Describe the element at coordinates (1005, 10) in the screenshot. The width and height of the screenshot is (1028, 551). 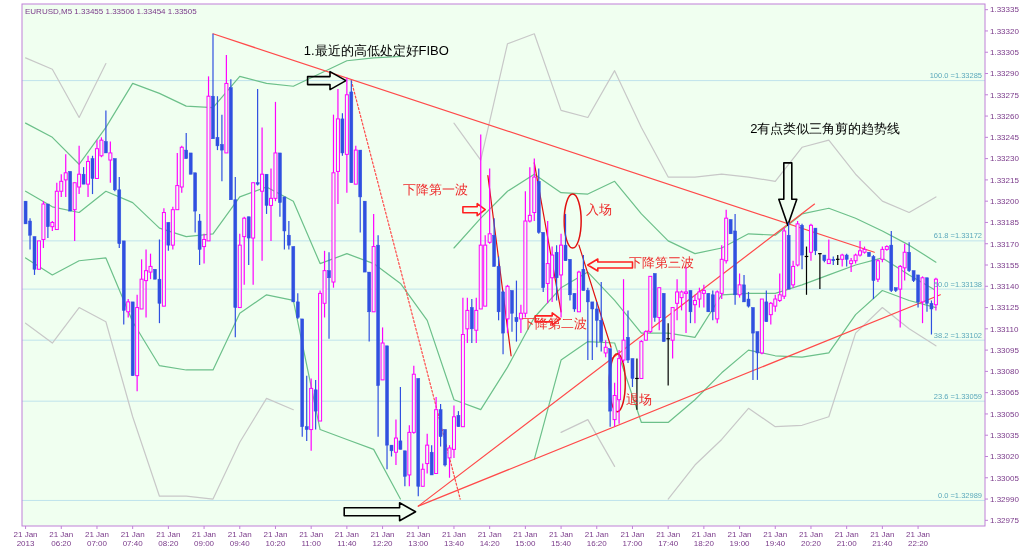
I see `y-tick-label: 1.33335` at that location.